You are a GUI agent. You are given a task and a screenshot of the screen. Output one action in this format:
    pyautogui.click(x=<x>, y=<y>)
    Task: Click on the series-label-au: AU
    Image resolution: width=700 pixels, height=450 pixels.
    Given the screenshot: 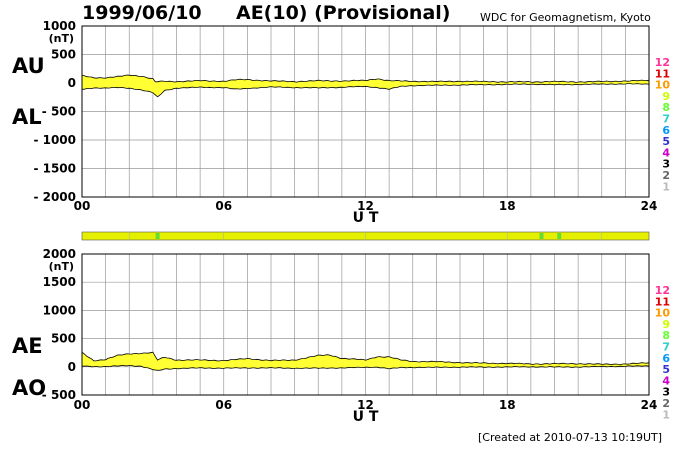 What is the action you would take?
    pyautogui.click(x=28, y=66)
    